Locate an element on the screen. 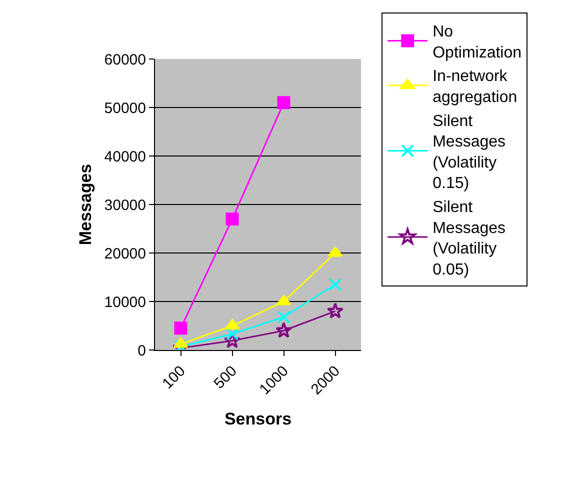 Image resolution: width=584 pixels, height=493 pixels. y-tick-label: 10000 is located at coordinates (125, 302).